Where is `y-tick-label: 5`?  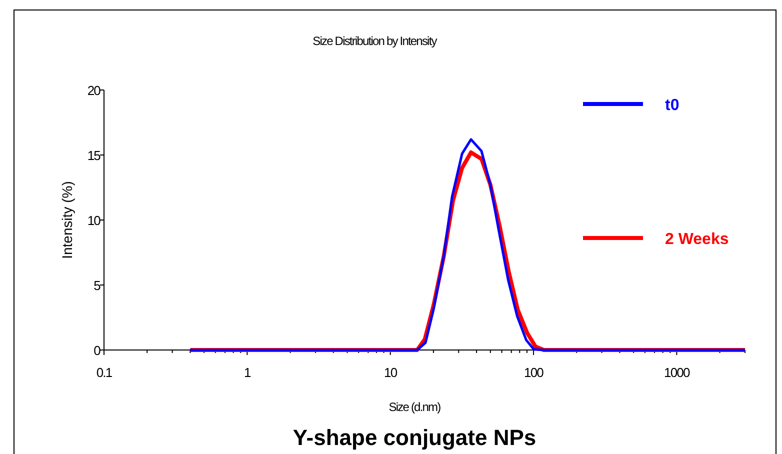
y-tick-label: 5 is located at coordinates (97, 285).